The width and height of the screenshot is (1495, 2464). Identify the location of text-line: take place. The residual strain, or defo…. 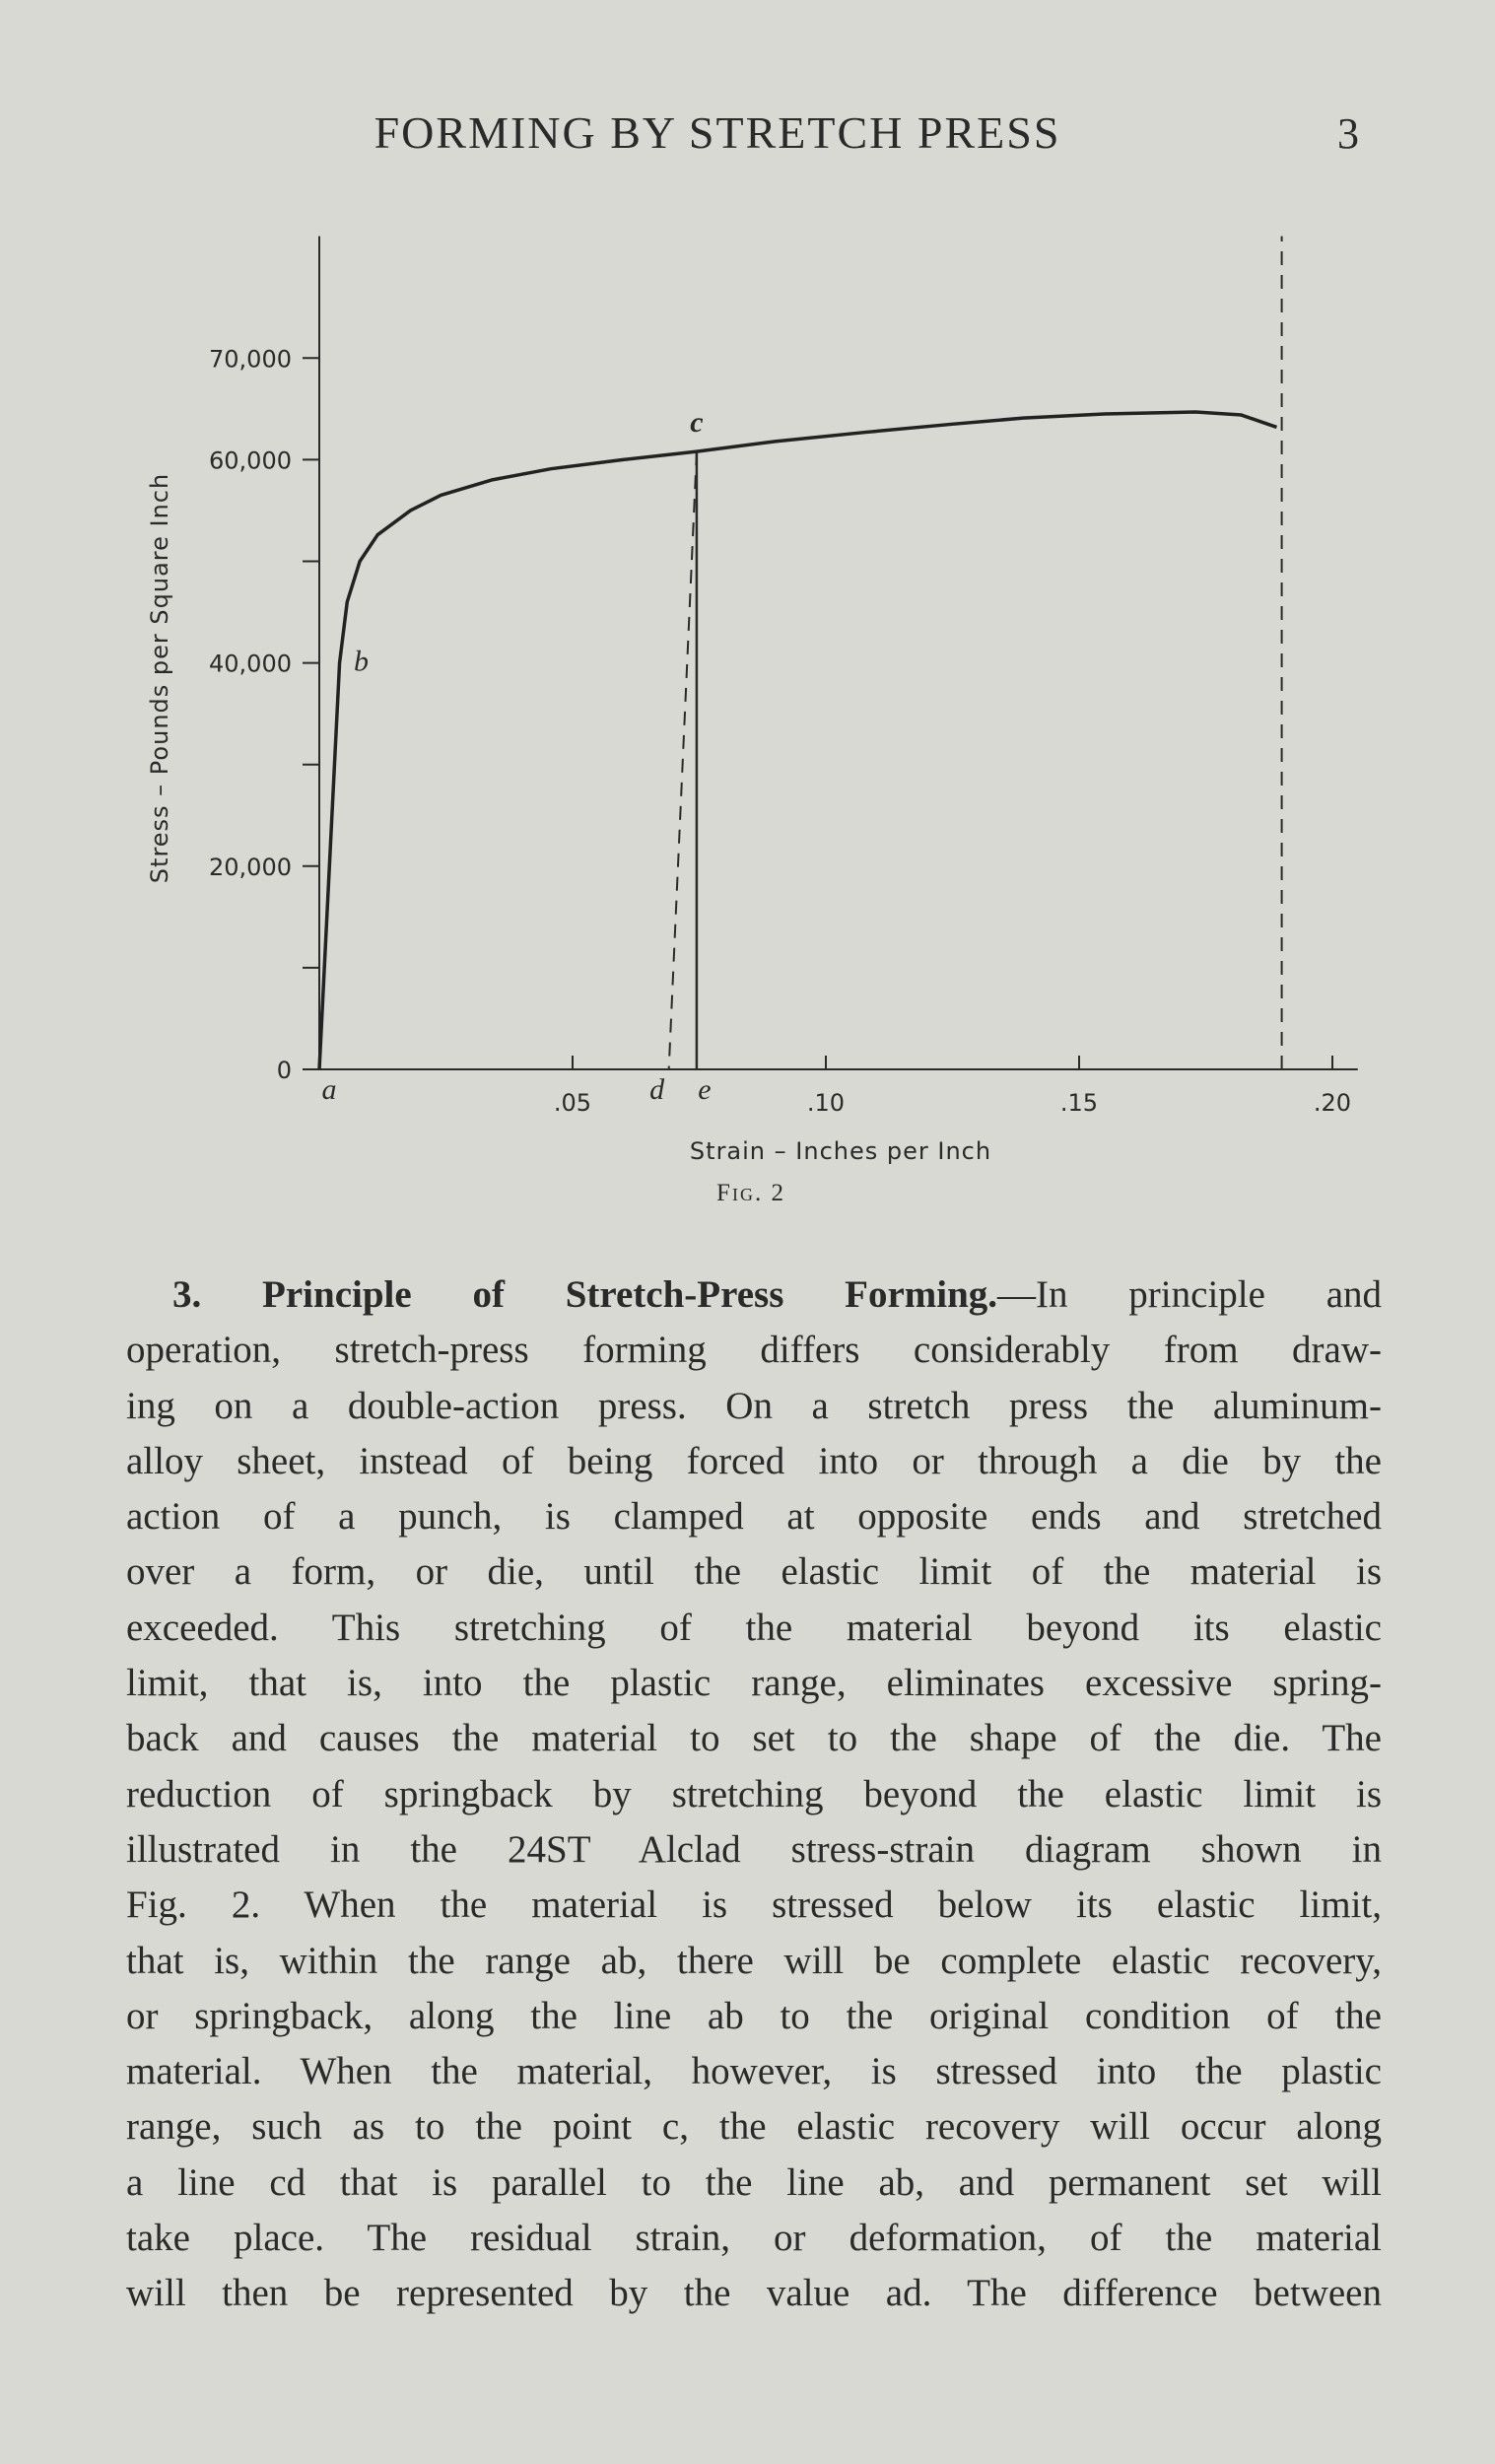
(754, 2238).